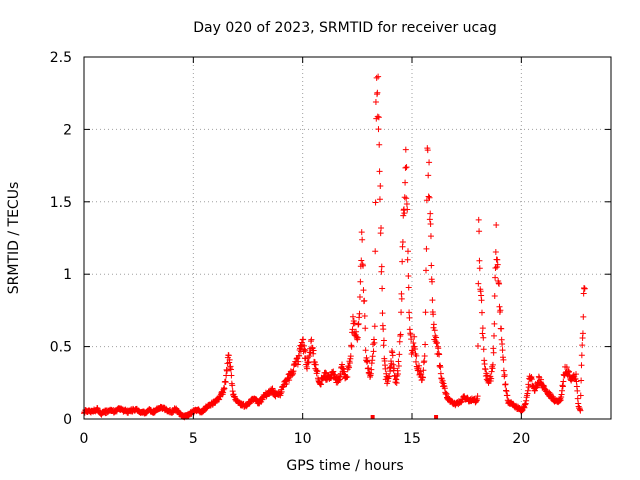 The height and width of the screenshot is (480, 640). Describe the element at coordinates (344, 466) in the screenshot. I see `x-axis-label: GPS time / hours` at that location.